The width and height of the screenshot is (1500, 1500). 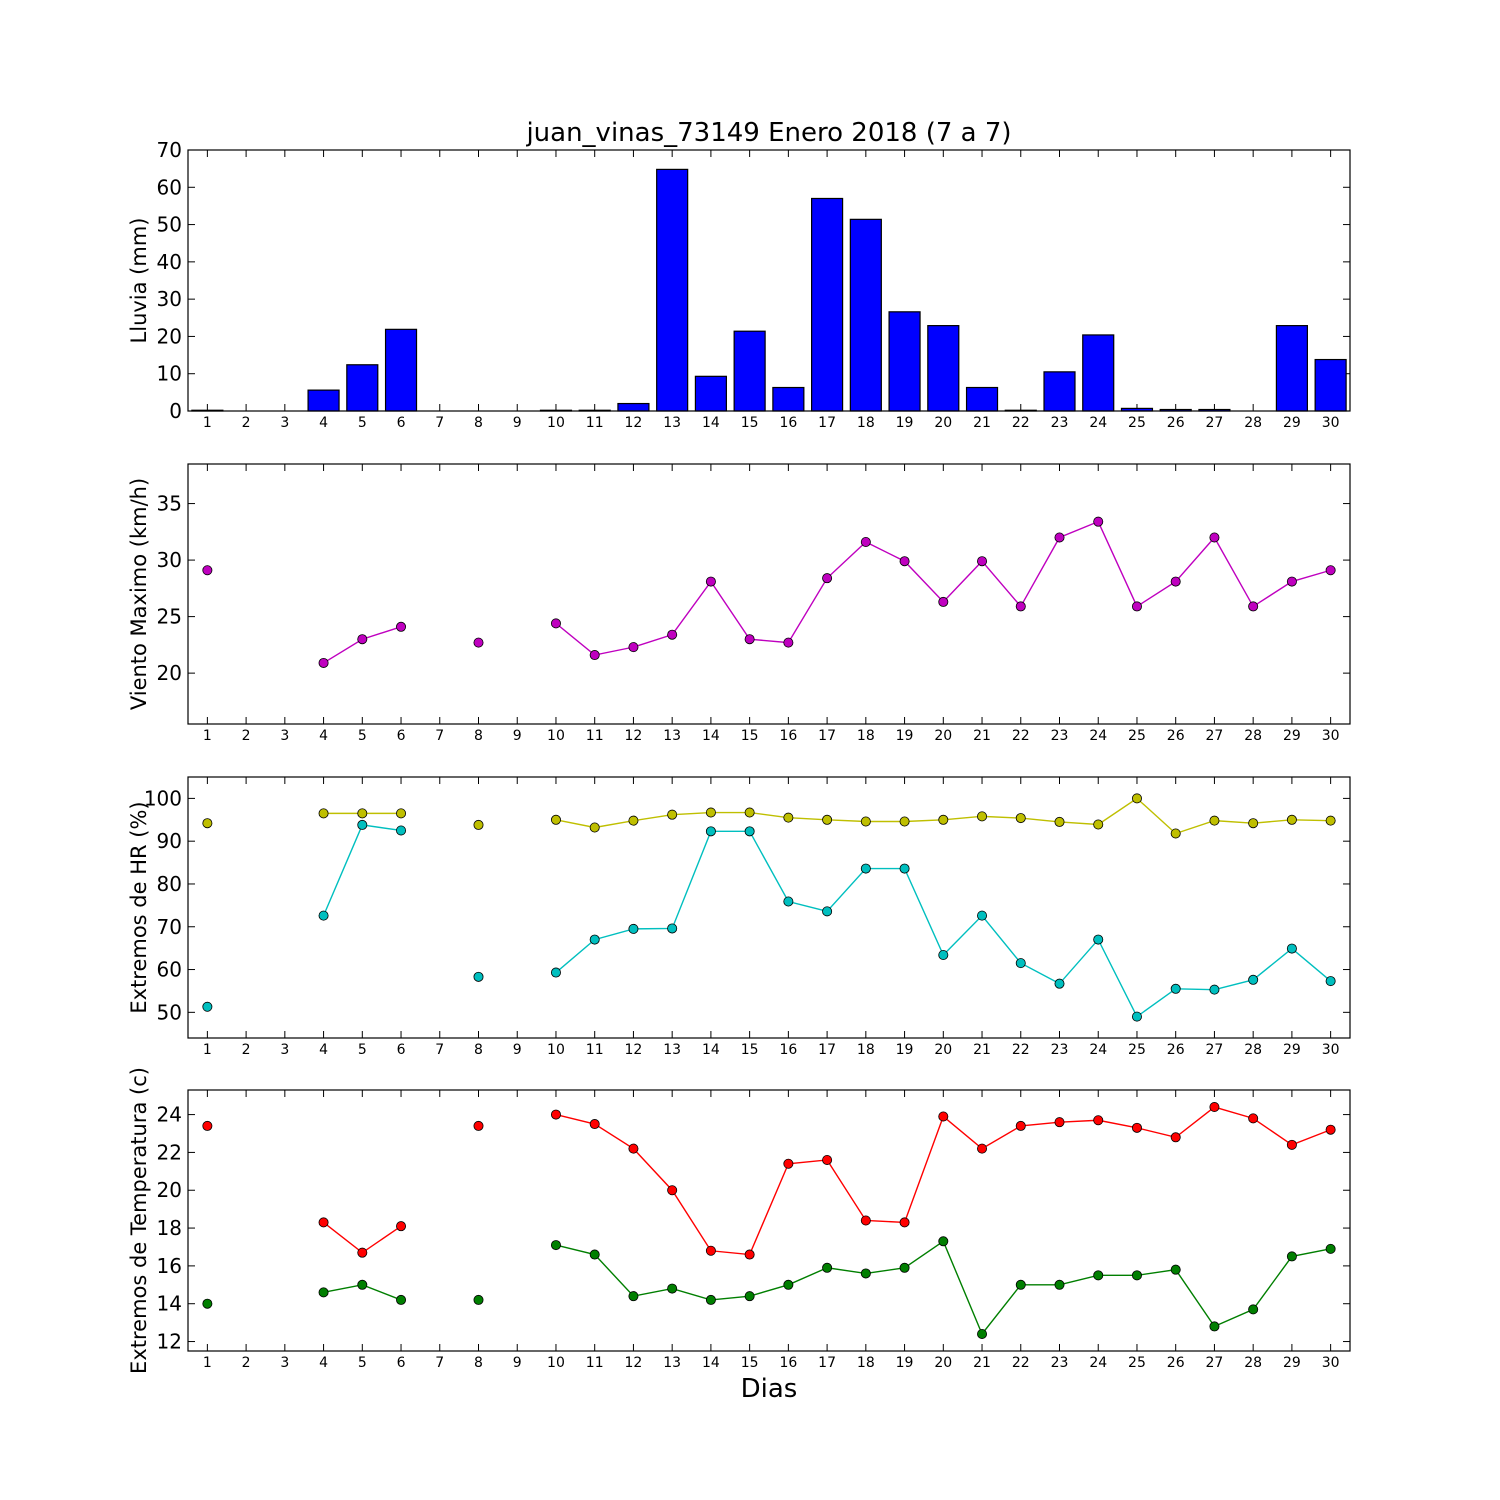 What do you see at coordinates (866, 423) in the screenshot?
I see `x-tick-label: 18` at bounding box center [866, 423].